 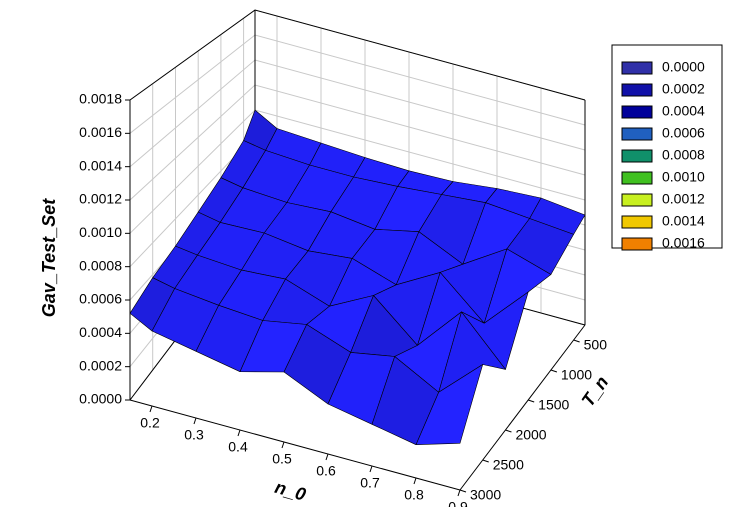 What do you see at coordinates (683, 243) in the screenshot?
I see `legend-label: 0.0016` at bounding box center [683, 243].